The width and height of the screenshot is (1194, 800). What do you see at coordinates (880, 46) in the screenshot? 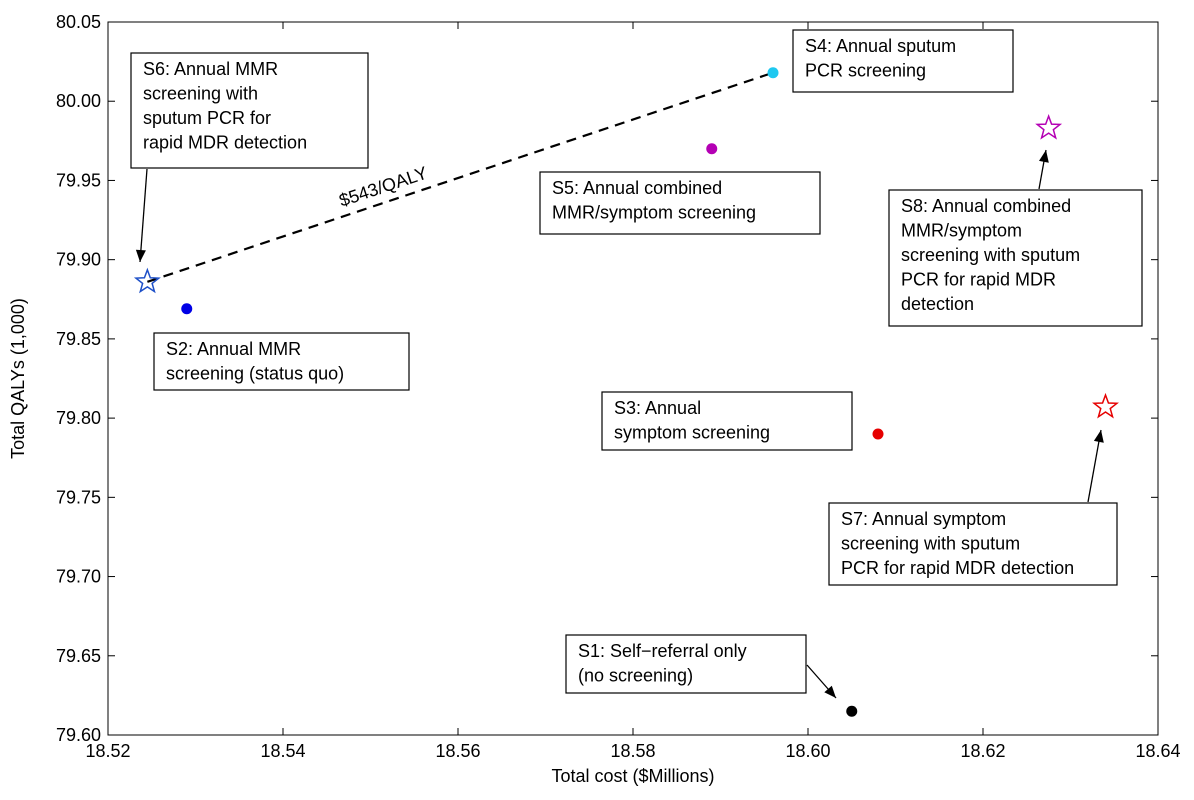
I see `annotation-text: S4: Annual sputum` at bounding box center [880, 46].